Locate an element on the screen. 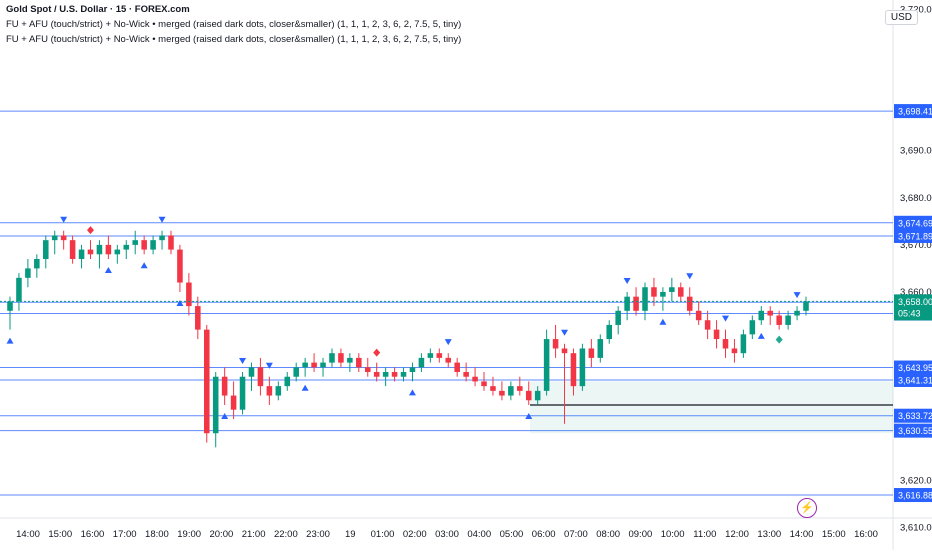  currency-button: USD is located at coordinates (901, 17).